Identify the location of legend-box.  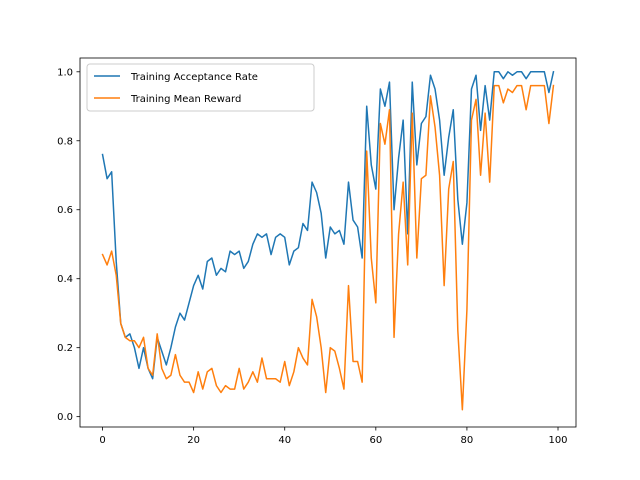
(200, 87).